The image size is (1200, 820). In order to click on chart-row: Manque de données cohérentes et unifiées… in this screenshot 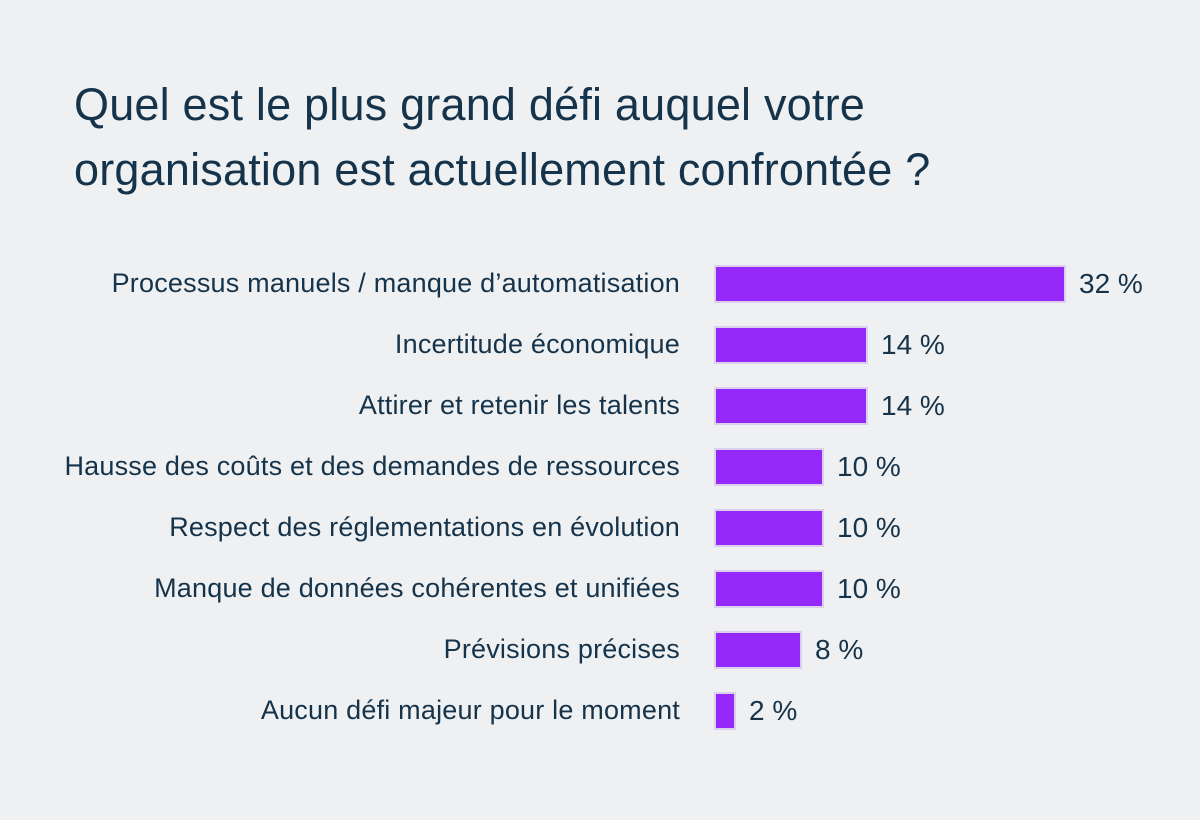, I will do `click(600, 588)`.